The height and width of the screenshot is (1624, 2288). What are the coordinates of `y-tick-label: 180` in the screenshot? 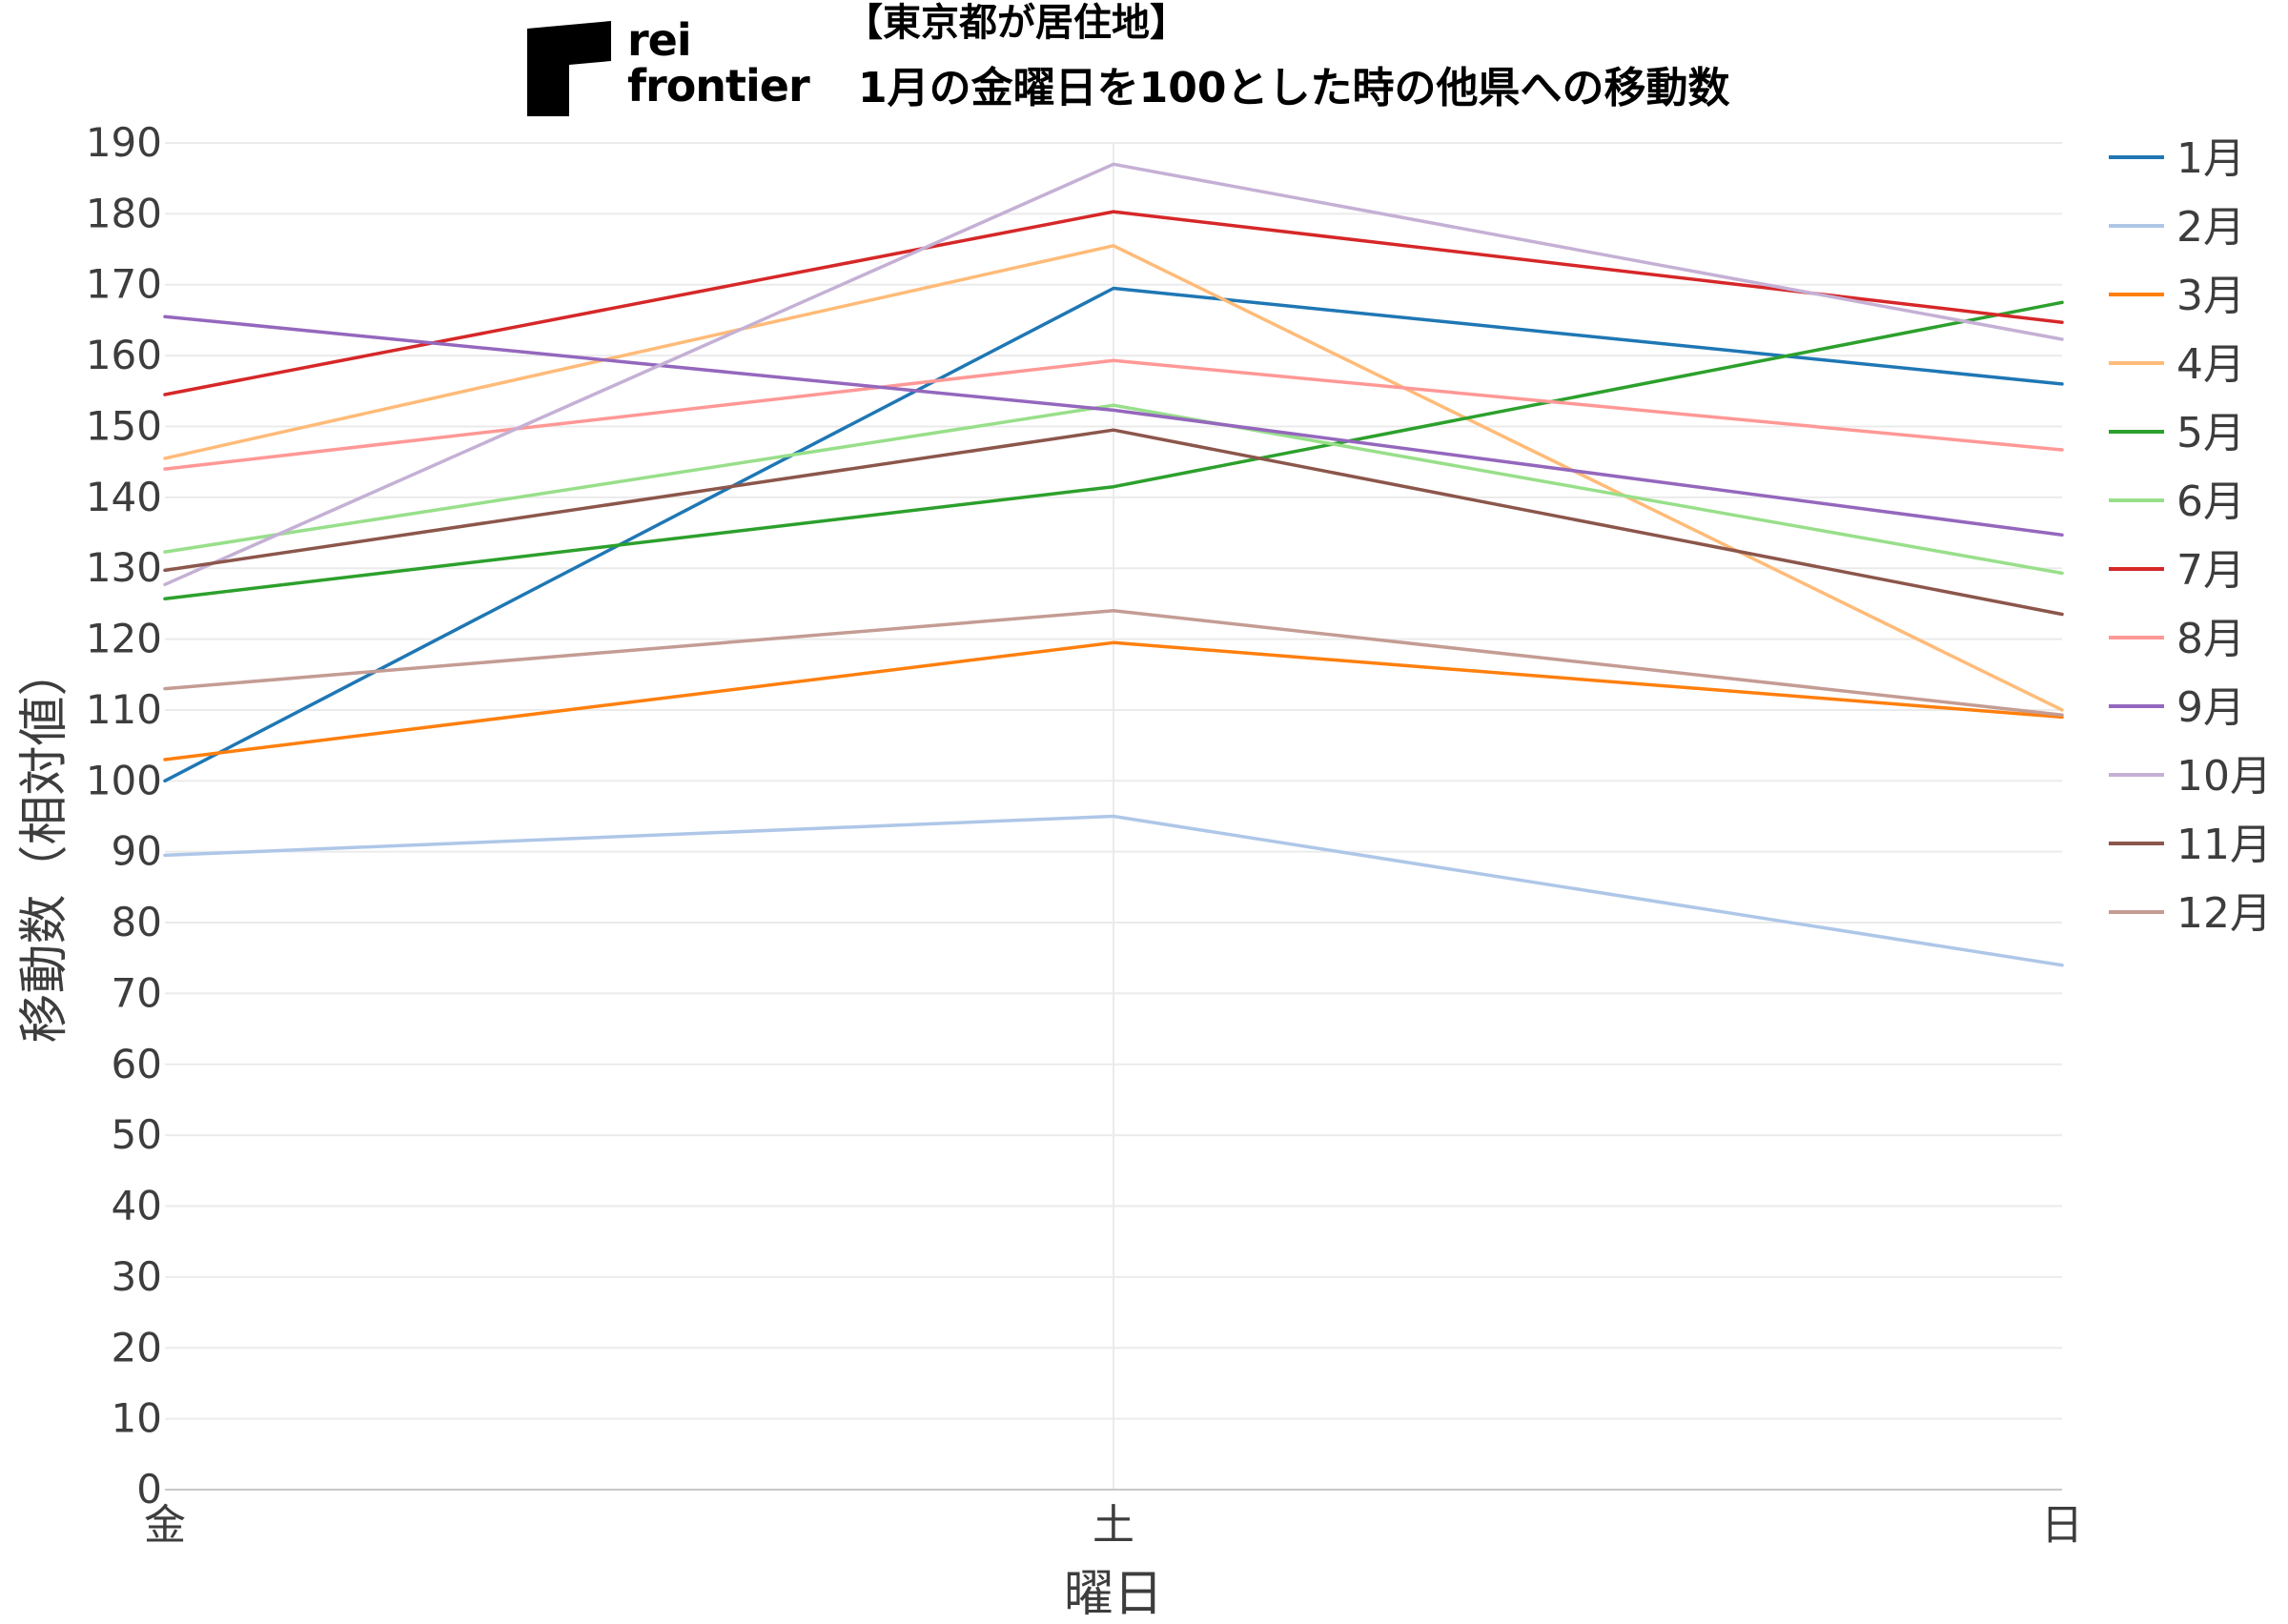 It's located at (124, 213).